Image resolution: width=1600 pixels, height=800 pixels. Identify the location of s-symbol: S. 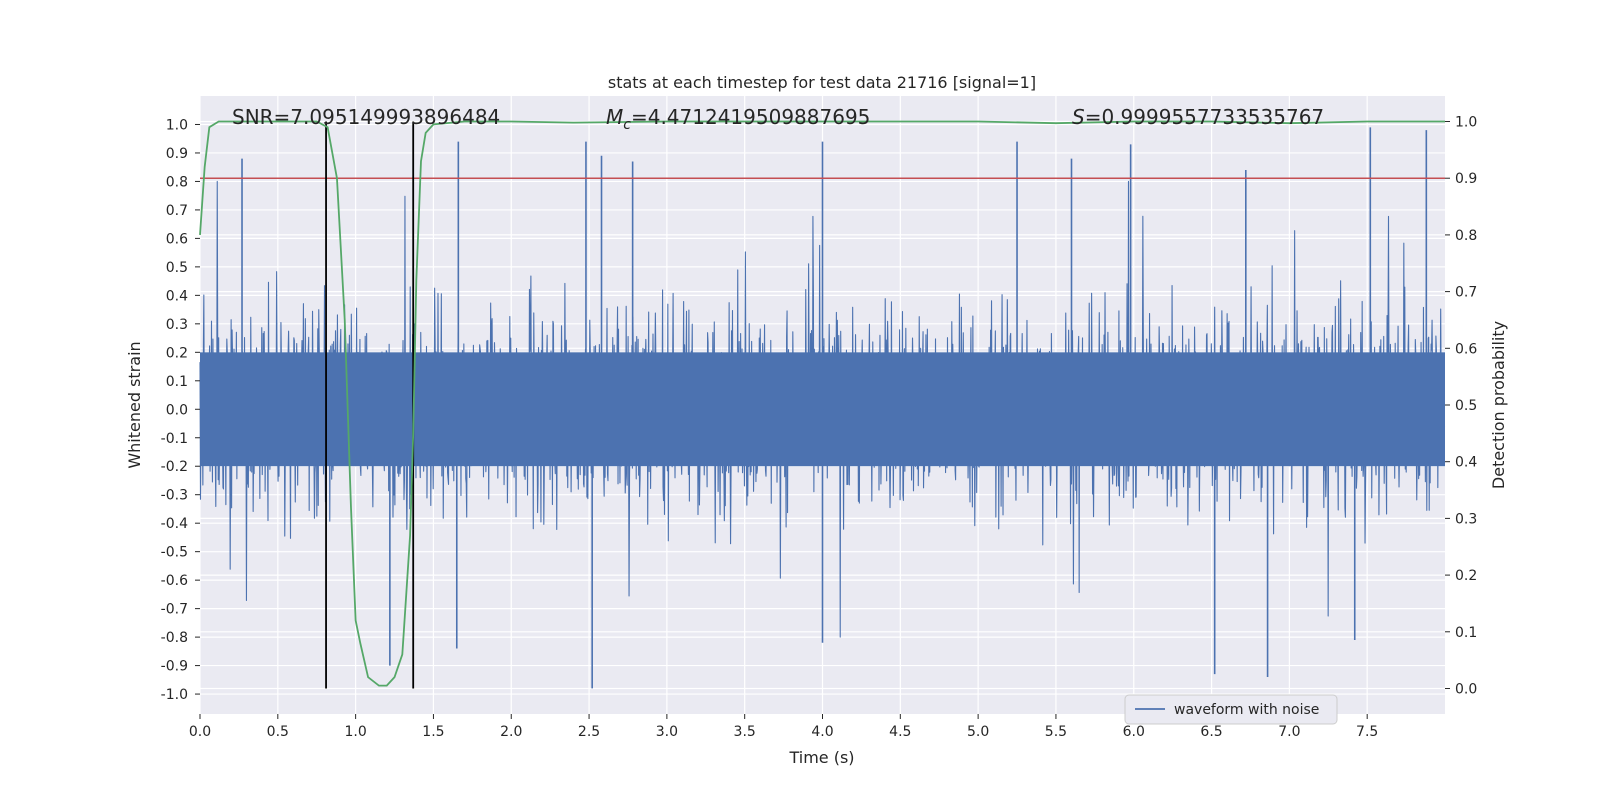
(1078, 117).